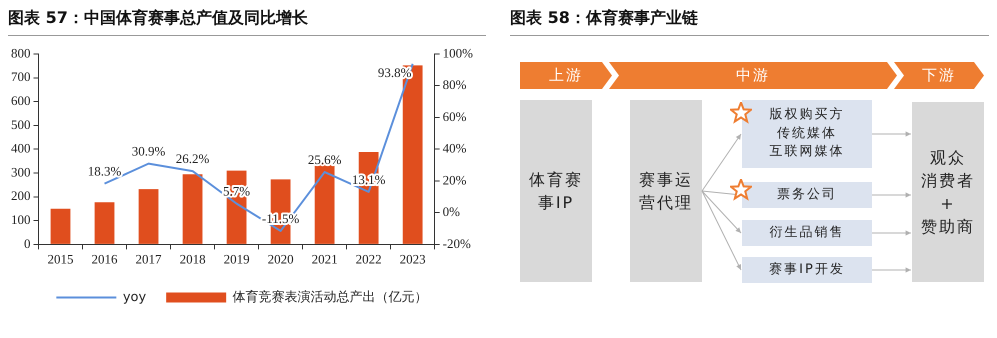  Describe the element at coordinates (749, 22) in the screenshot. I see `text: 图表 58：体育赛事产业链` at that location.